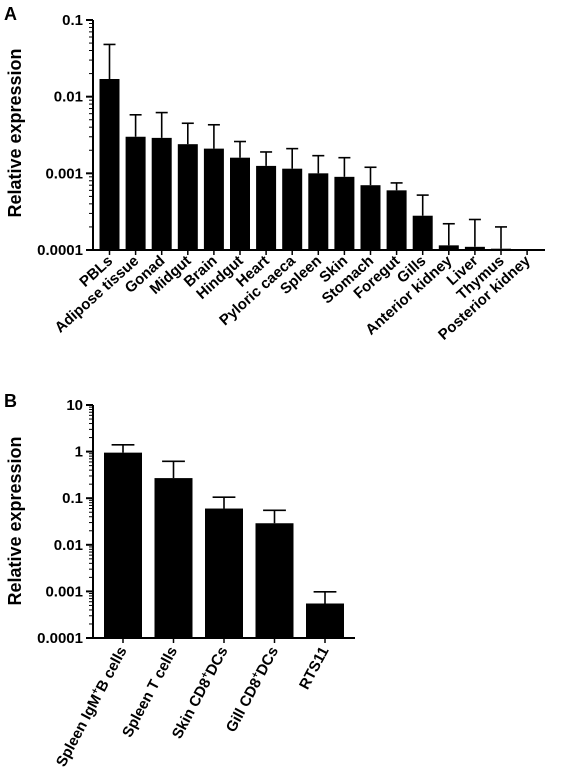  I want to click on panel-a-y-axis-title: Relative expression, so click(15, 132).